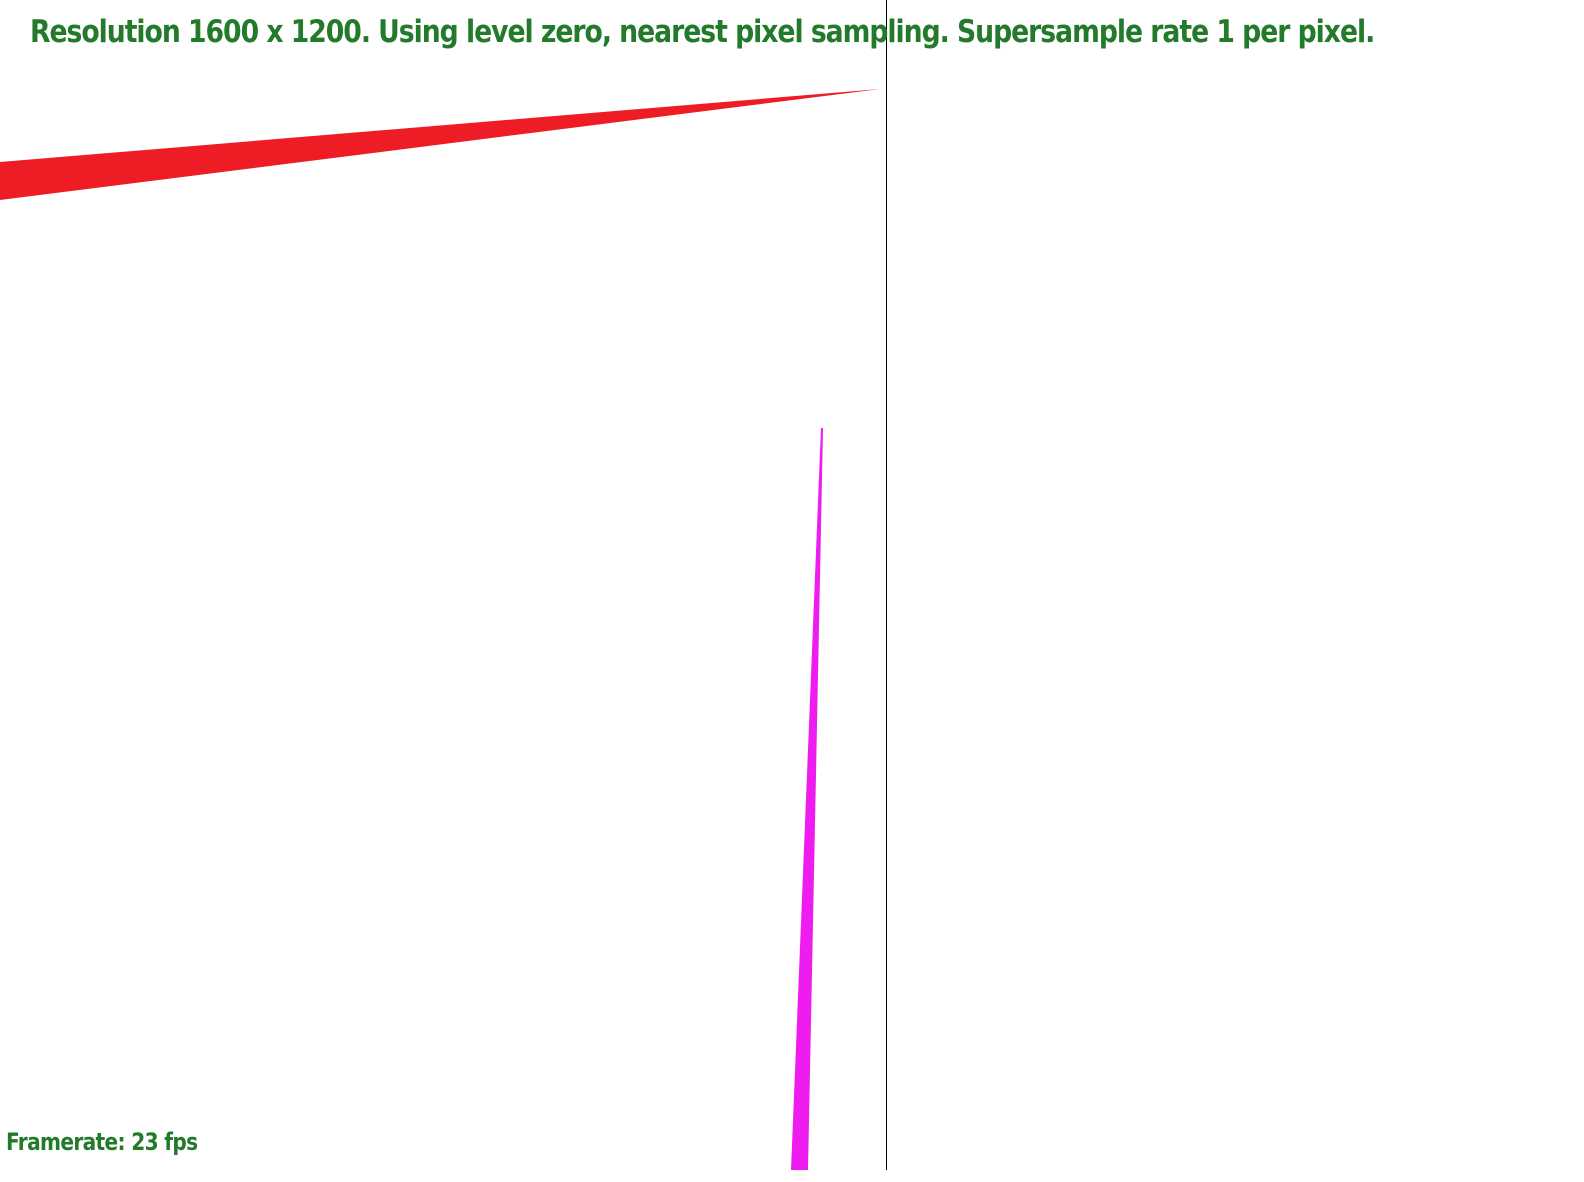 This screenshot has width=1584, height=1182. What do you see at coordinates (102, 1142) in the screenshot?
I see `framerate-readout: Framerate: 23 fps` at bounding box center [102, 1142].